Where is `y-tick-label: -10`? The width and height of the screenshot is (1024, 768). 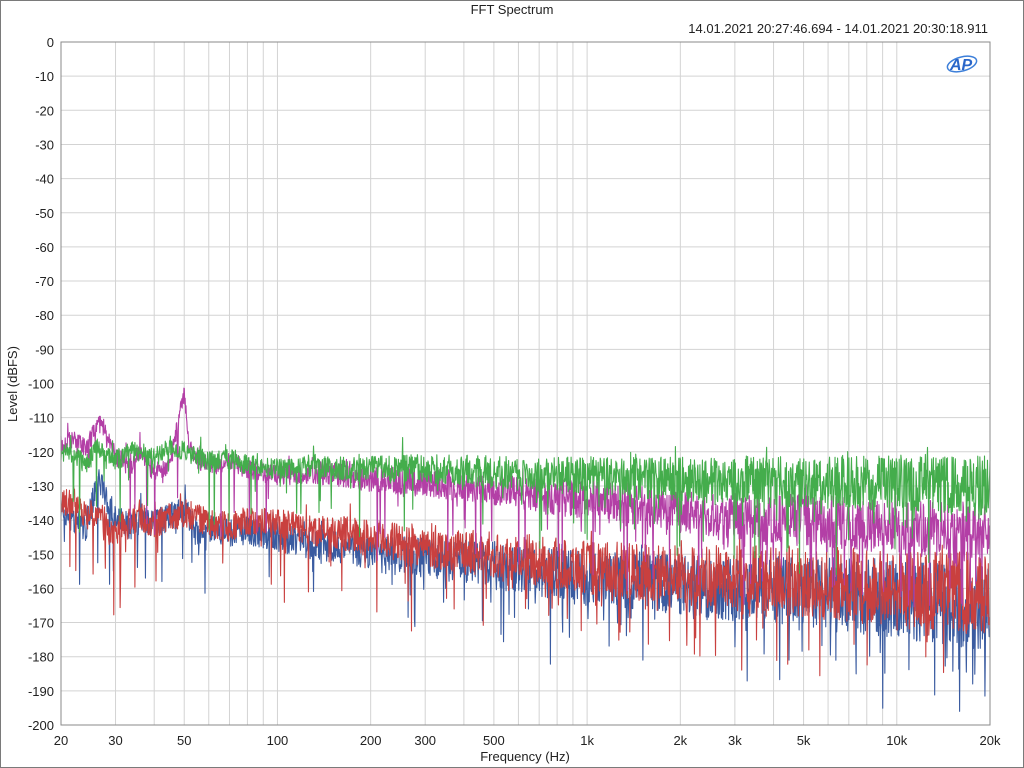 y-tick-label: -10 is located at coordinates (44, 76).